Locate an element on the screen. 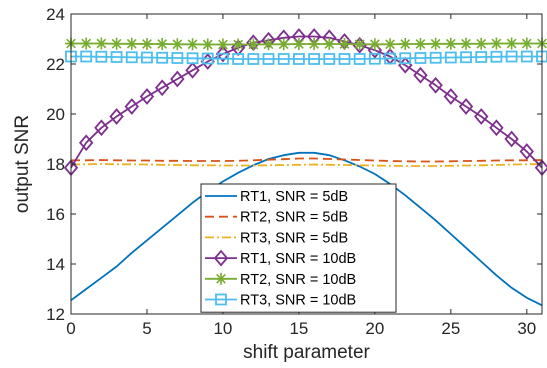  legend-item: RT2, SNR = 10dB is located at coordinates (280, 280).